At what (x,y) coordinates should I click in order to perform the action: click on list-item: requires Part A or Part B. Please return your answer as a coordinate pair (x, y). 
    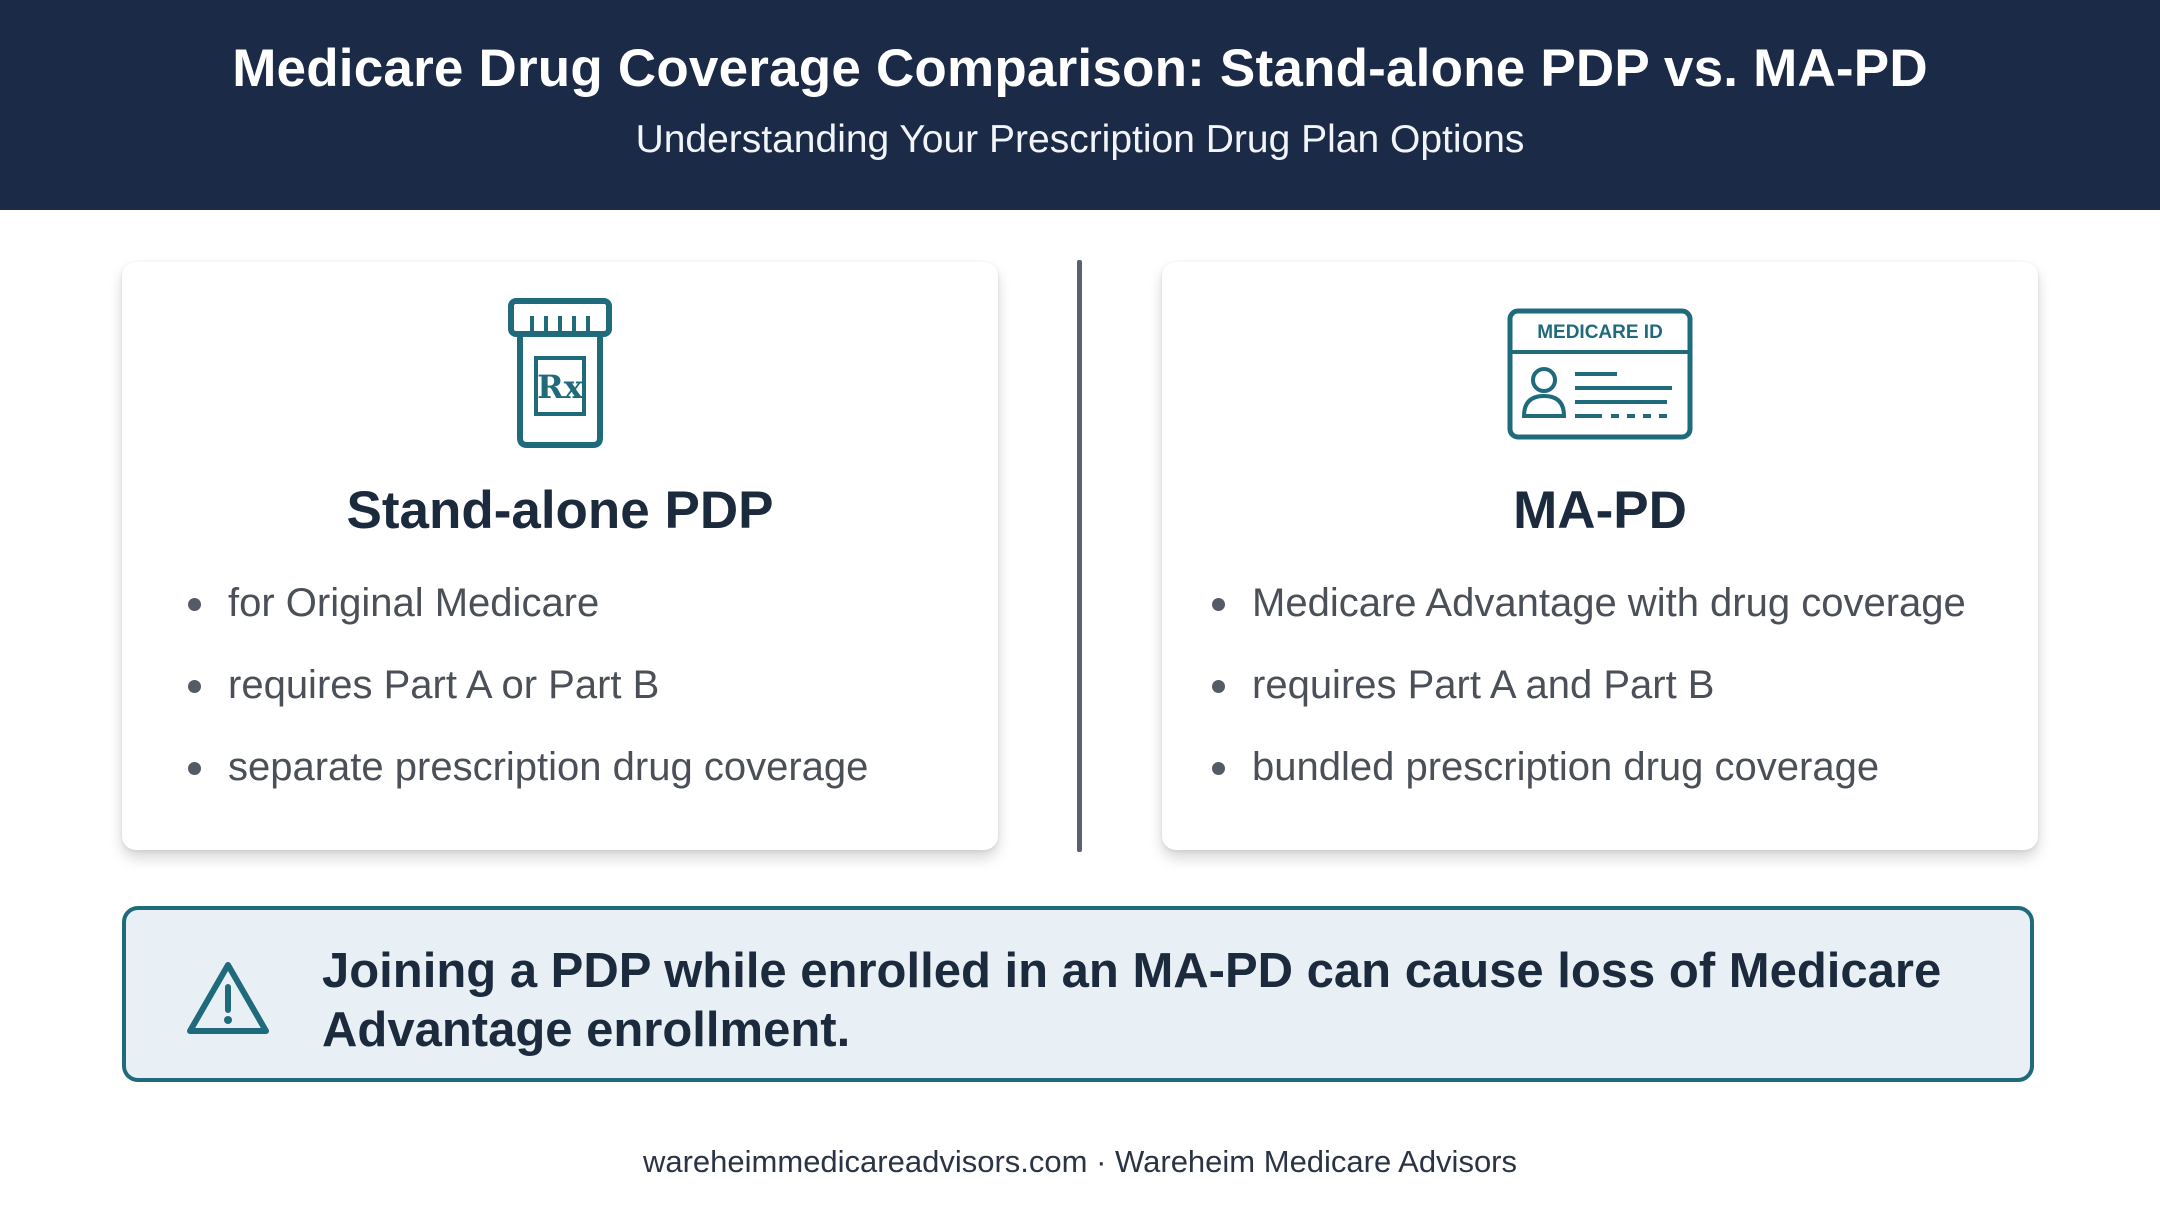
    Looking at the image, I should click on (528, 701).